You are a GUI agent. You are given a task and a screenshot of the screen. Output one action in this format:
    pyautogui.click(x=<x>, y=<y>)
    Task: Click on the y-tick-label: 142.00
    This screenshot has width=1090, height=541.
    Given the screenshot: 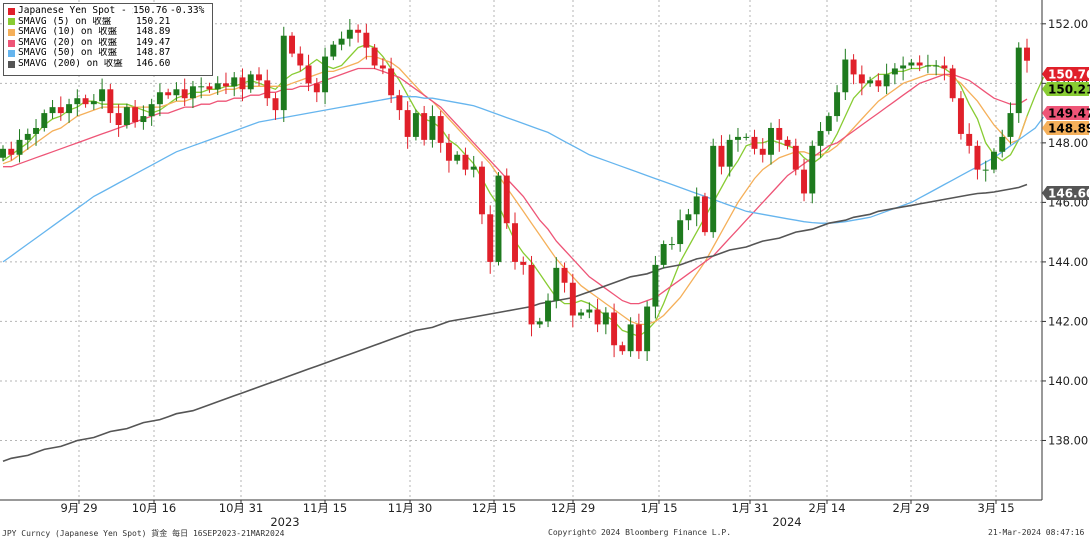 What is the action you would take?
    pyautogui.click(x=1068, y=321)
    